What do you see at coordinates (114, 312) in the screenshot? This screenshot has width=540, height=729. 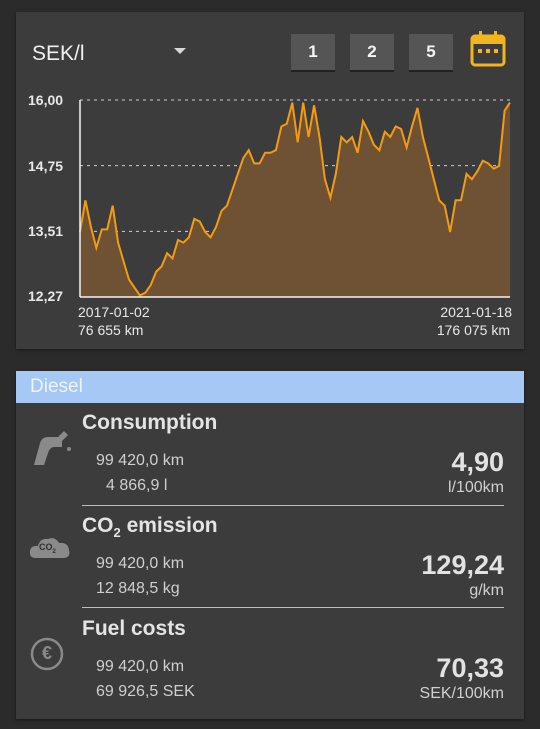 I see `x-start-date: 2017-01-02` at bounding box center [114, 312].